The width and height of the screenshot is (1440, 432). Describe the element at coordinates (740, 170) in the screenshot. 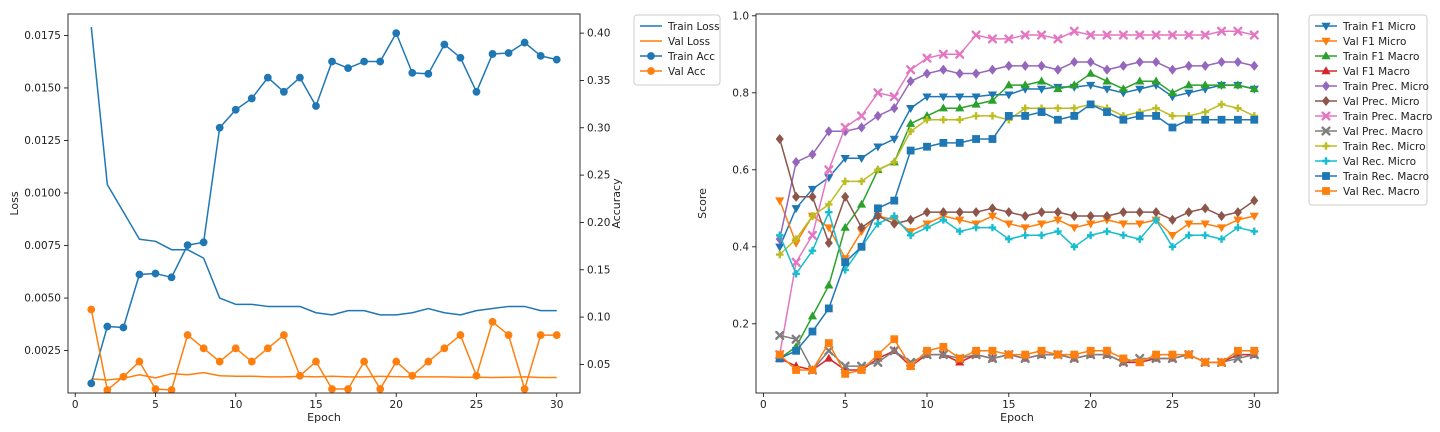

I see `y-tick-label: 0.6` at that location.